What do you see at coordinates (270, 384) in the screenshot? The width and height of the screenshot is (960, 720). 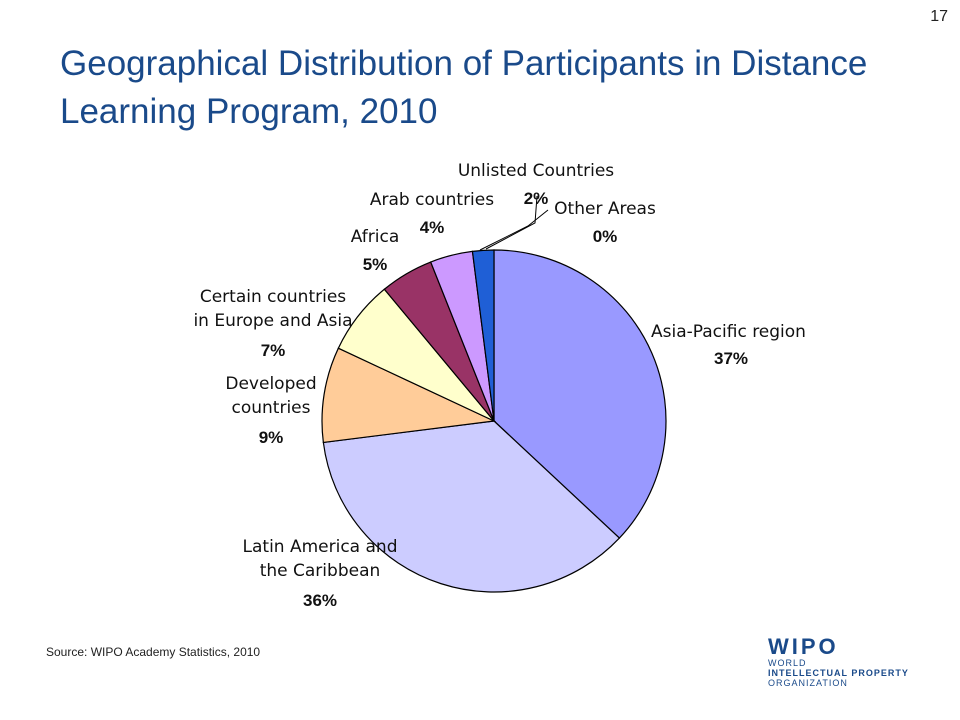 I see `slice-label-developed-countries-line-1: Developed` at bounding box center [270, 384].